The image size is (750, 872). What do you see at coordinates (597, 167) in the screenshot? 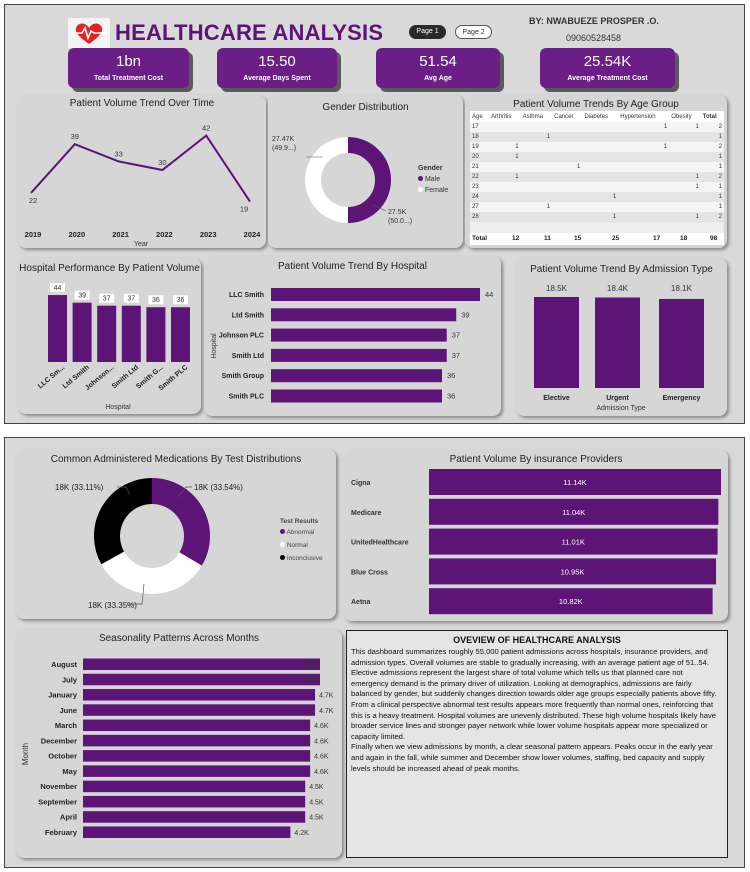
I see `table-row: 21 1 1` at bounding box center [597, 167].